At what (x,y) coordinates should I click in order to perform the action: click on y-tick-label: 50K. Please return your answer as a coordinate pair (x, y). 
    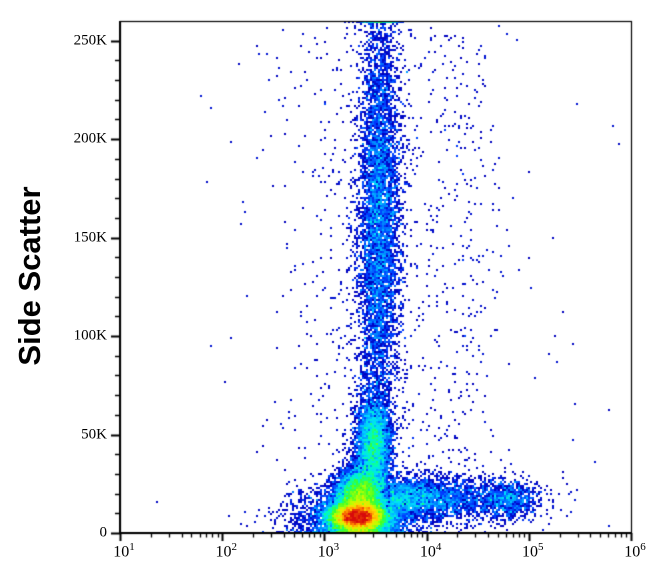
    Looking at the image, I should click on (94, 434).